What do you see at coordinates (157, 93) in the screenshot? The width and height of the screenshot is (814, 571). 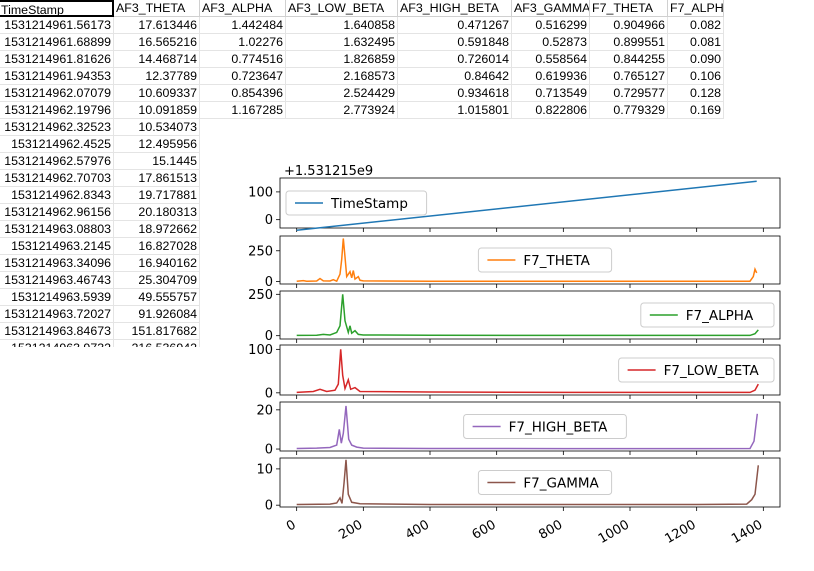 I see `table-cell: 10.609337` at bounding box center [157, 93].